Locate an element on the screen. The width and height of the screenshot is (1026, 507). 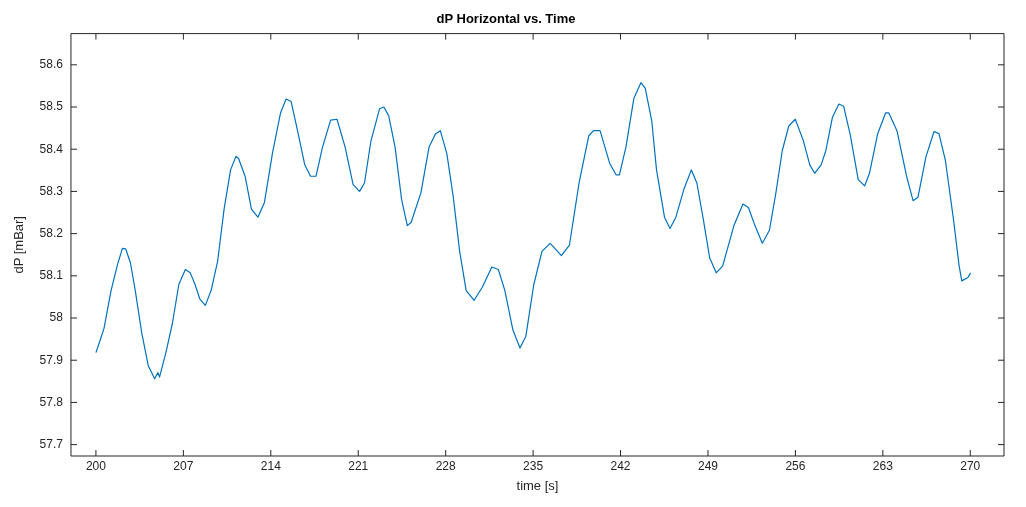
y-tick-label: 57.7 is located at coordinates (51, 443).